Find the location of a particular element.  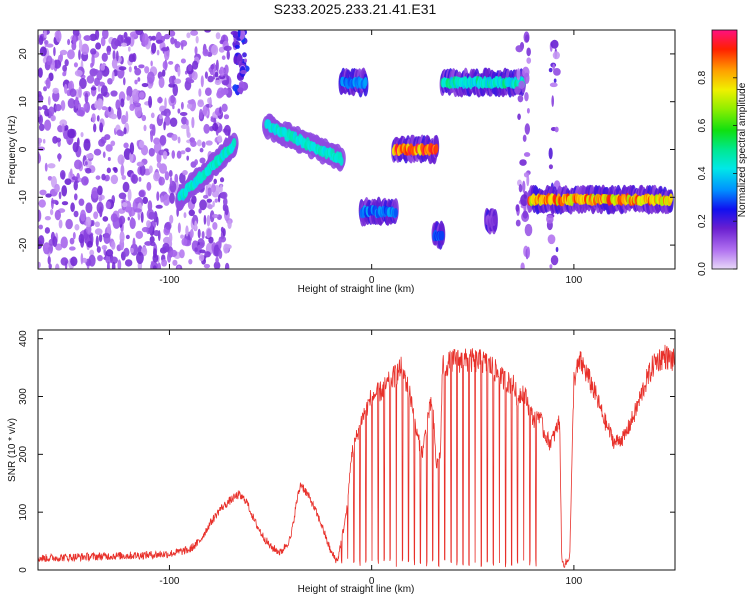

heatmap-dotted-streak is located at coordinates (556, 129).